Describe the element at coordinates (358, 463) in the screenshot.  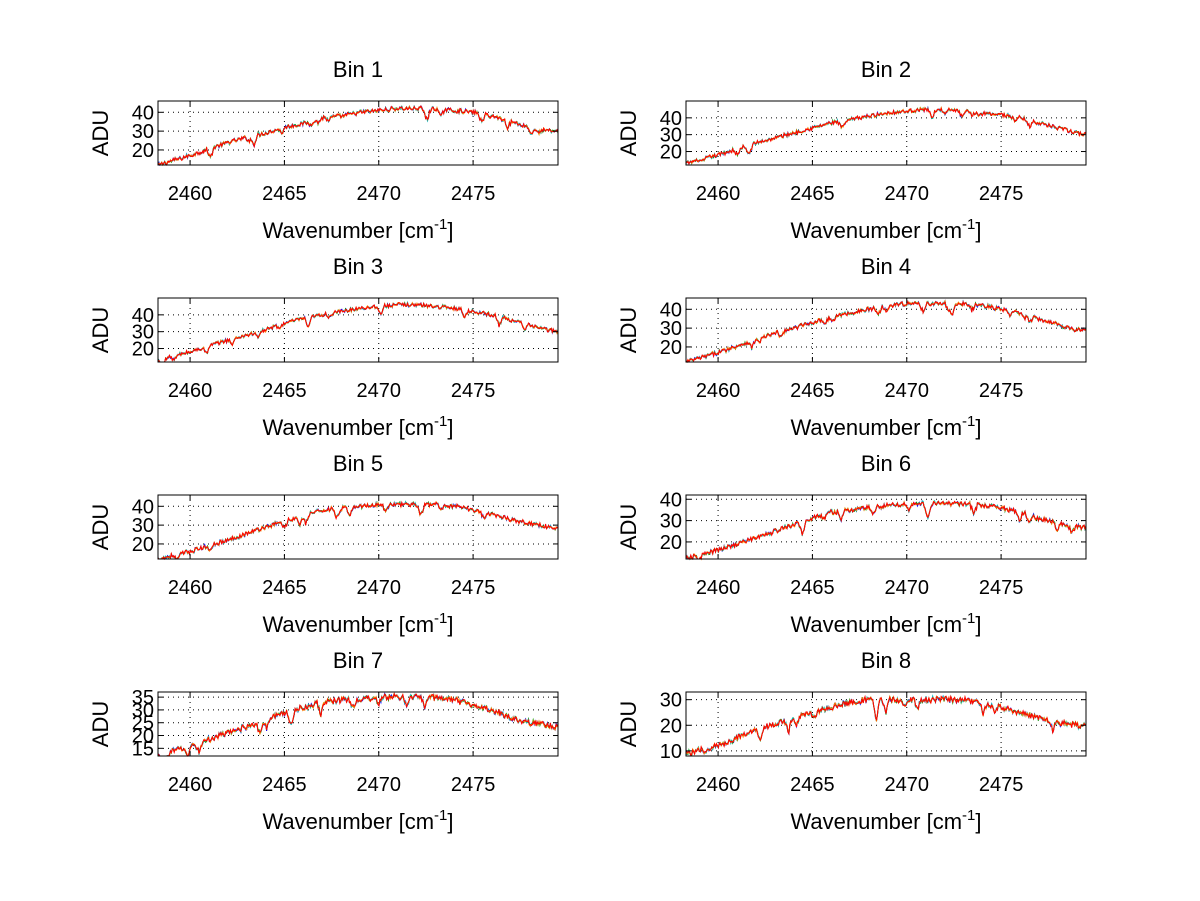
I see `subplot-title: Bin 5` at that location.